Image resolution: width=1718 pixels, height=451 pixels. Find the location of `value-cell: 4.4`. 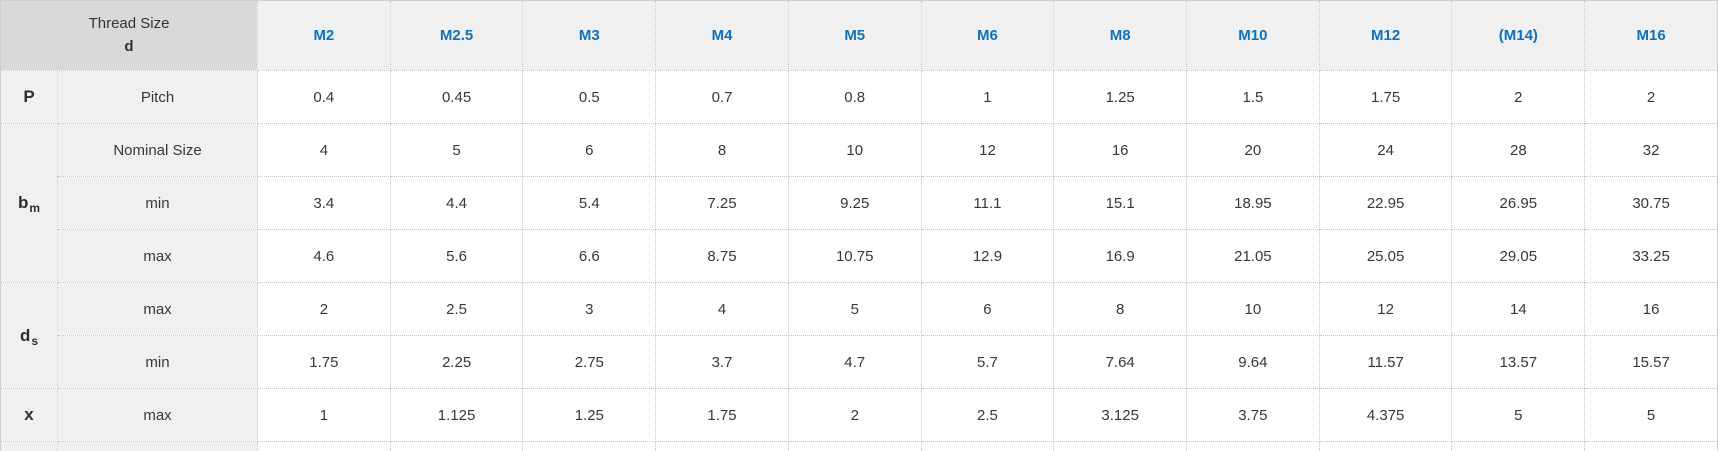

value-cell: 4.4 is located at coordinates (456, 203).